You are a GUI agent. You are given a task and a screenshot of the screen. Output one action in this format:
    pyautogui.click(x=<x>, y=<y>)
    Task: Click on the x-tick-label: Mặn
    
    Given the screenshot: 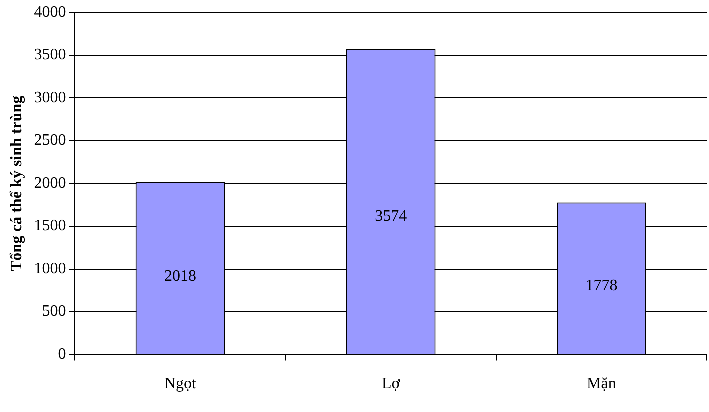 What is the action you would take?
    pyautogui.click(x=601, y=384)
    